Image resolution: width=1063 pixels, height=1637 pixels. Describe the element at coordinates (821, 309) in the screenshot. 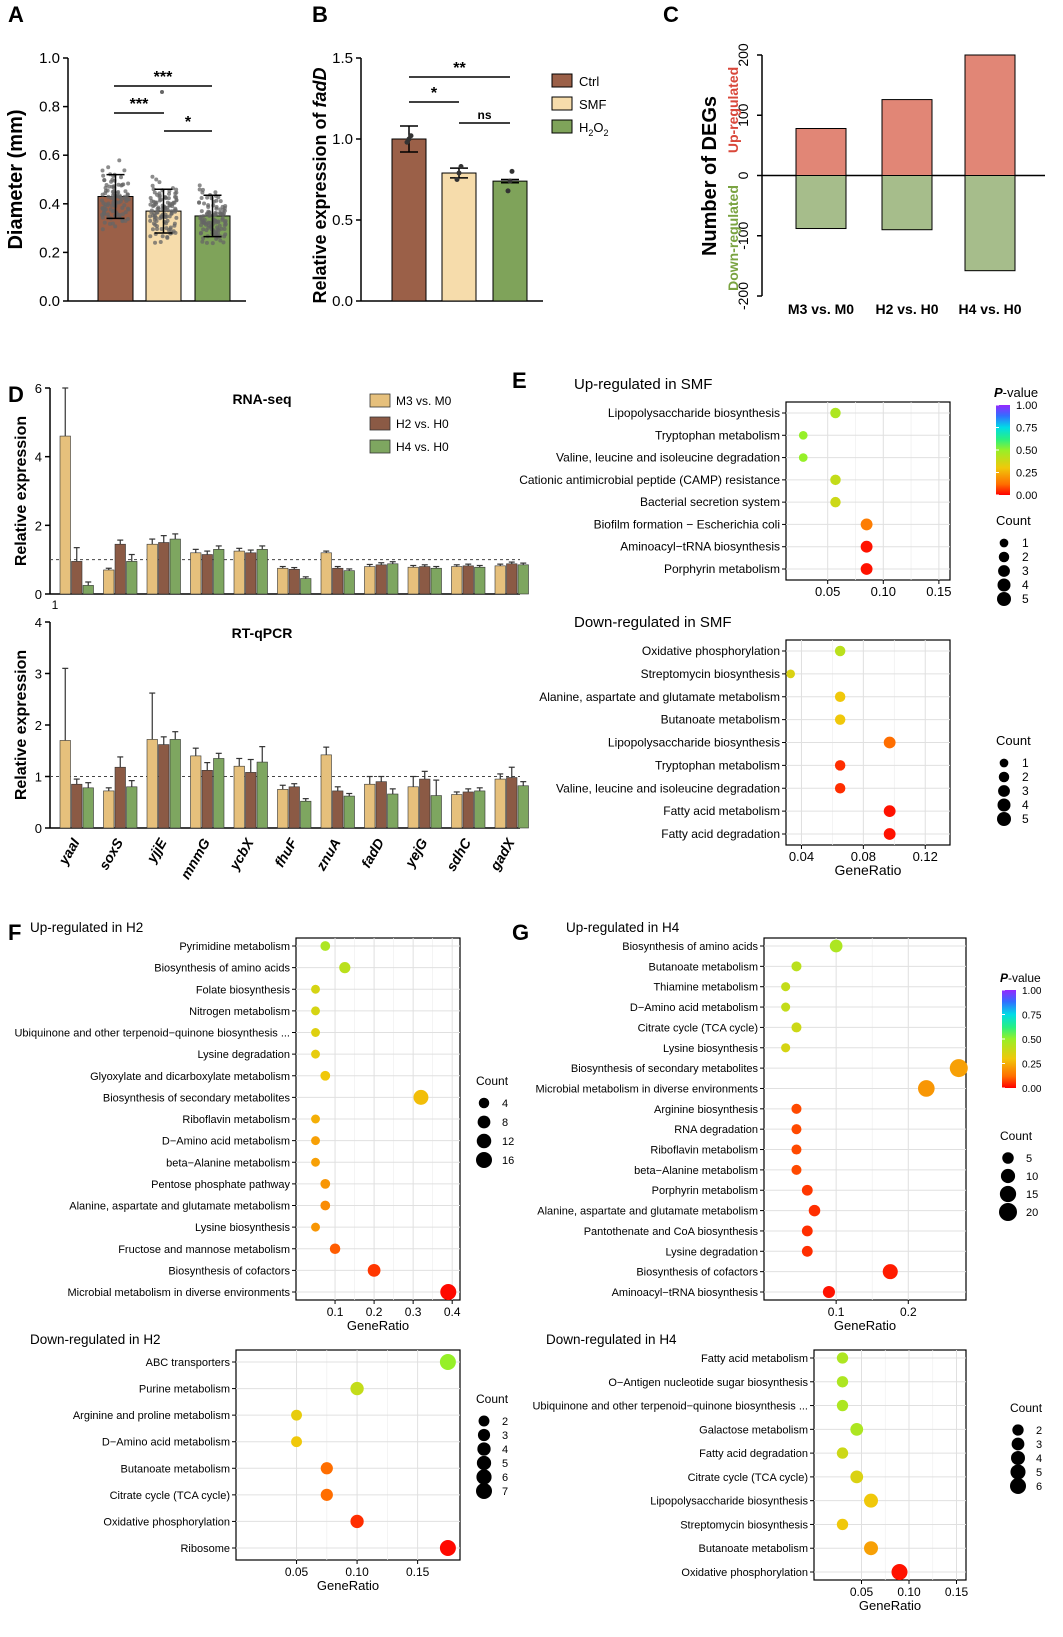

I see `c-xtick-label: M3 vs. M0` at that location.